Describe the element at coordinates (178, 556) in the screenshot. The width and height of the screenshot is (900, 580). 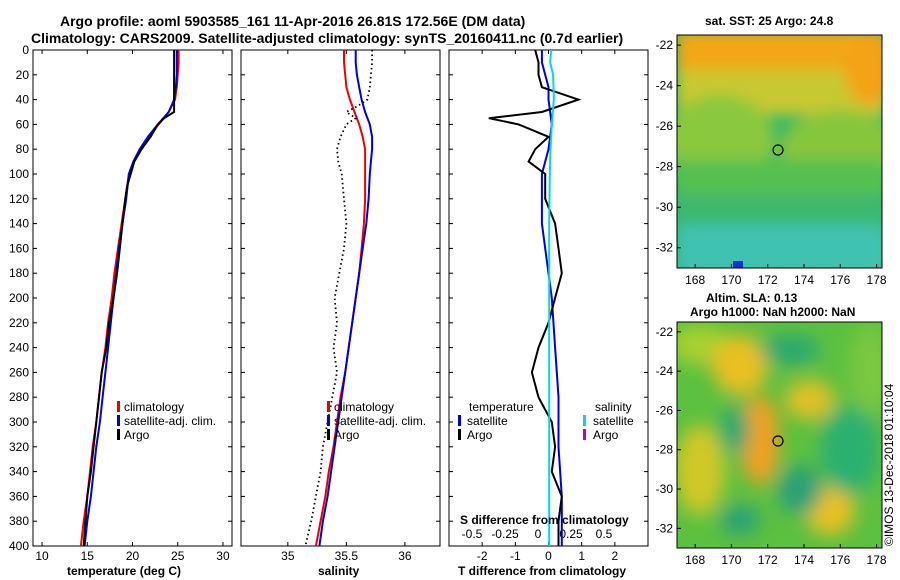
I see `x-tick-label: 25` at that location.